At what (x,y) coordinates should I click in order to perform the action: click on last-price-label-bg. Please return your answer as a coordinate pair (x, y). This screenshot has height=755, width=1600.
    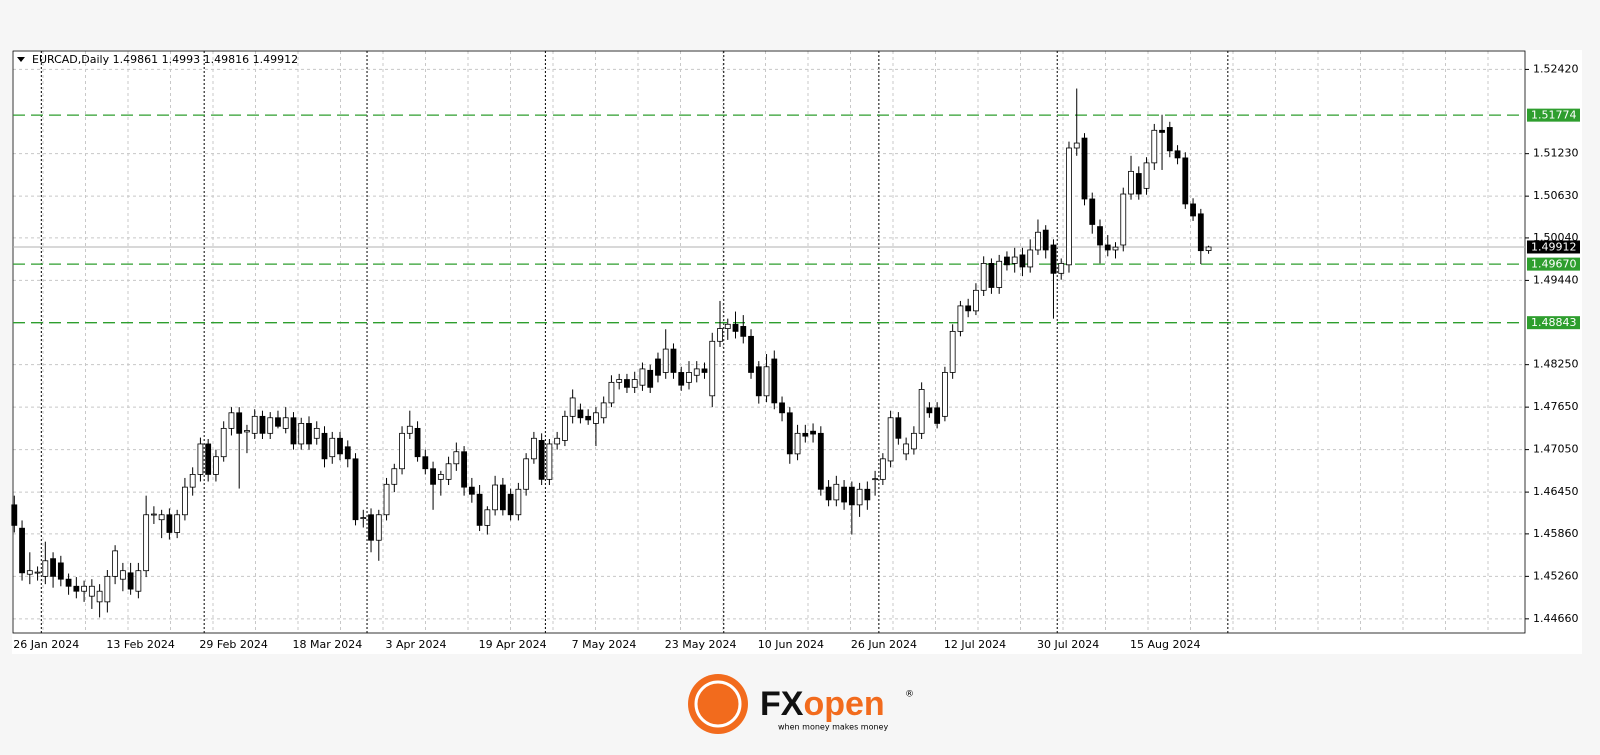
    Looking at the image, I should click on (1553, 247).